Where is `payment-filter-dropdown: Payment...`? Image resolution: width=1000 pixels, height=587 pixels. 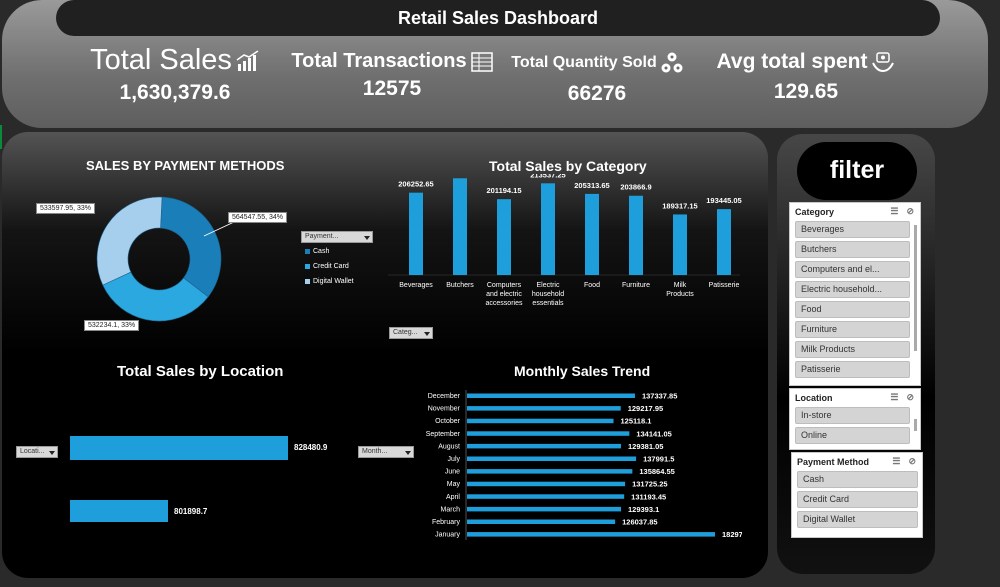
payment-filter-dropdown: Payment... is located at coordinates (337, 237).